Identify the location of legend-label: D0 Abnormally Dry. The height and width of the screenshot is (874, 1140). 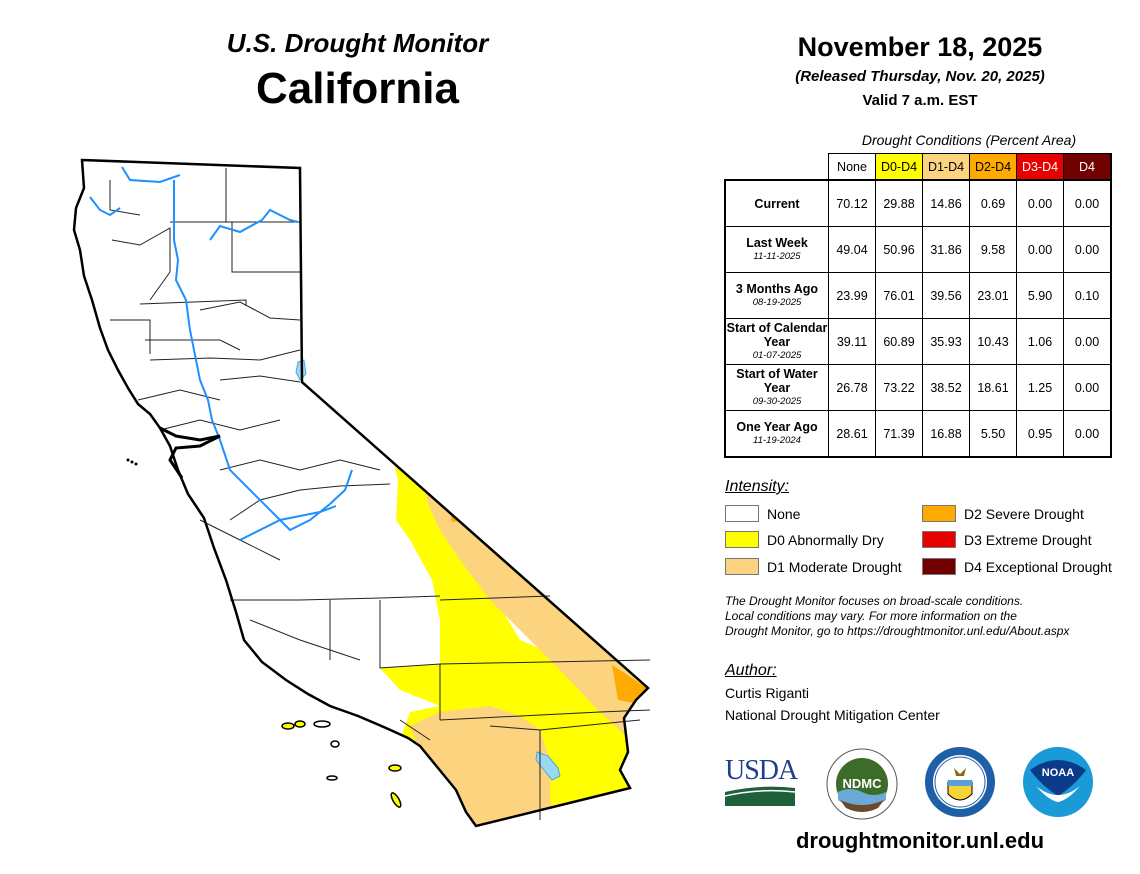
(825, 539).